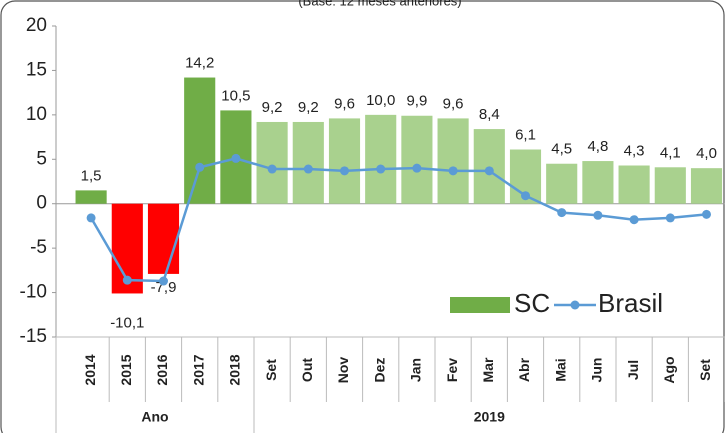 The width and height of the screenshot is (725, 433). What do you see at coordinates (633, 370) in the screenshot?
I see `x-tick-label: Jul` at bounding box center [633, 370].